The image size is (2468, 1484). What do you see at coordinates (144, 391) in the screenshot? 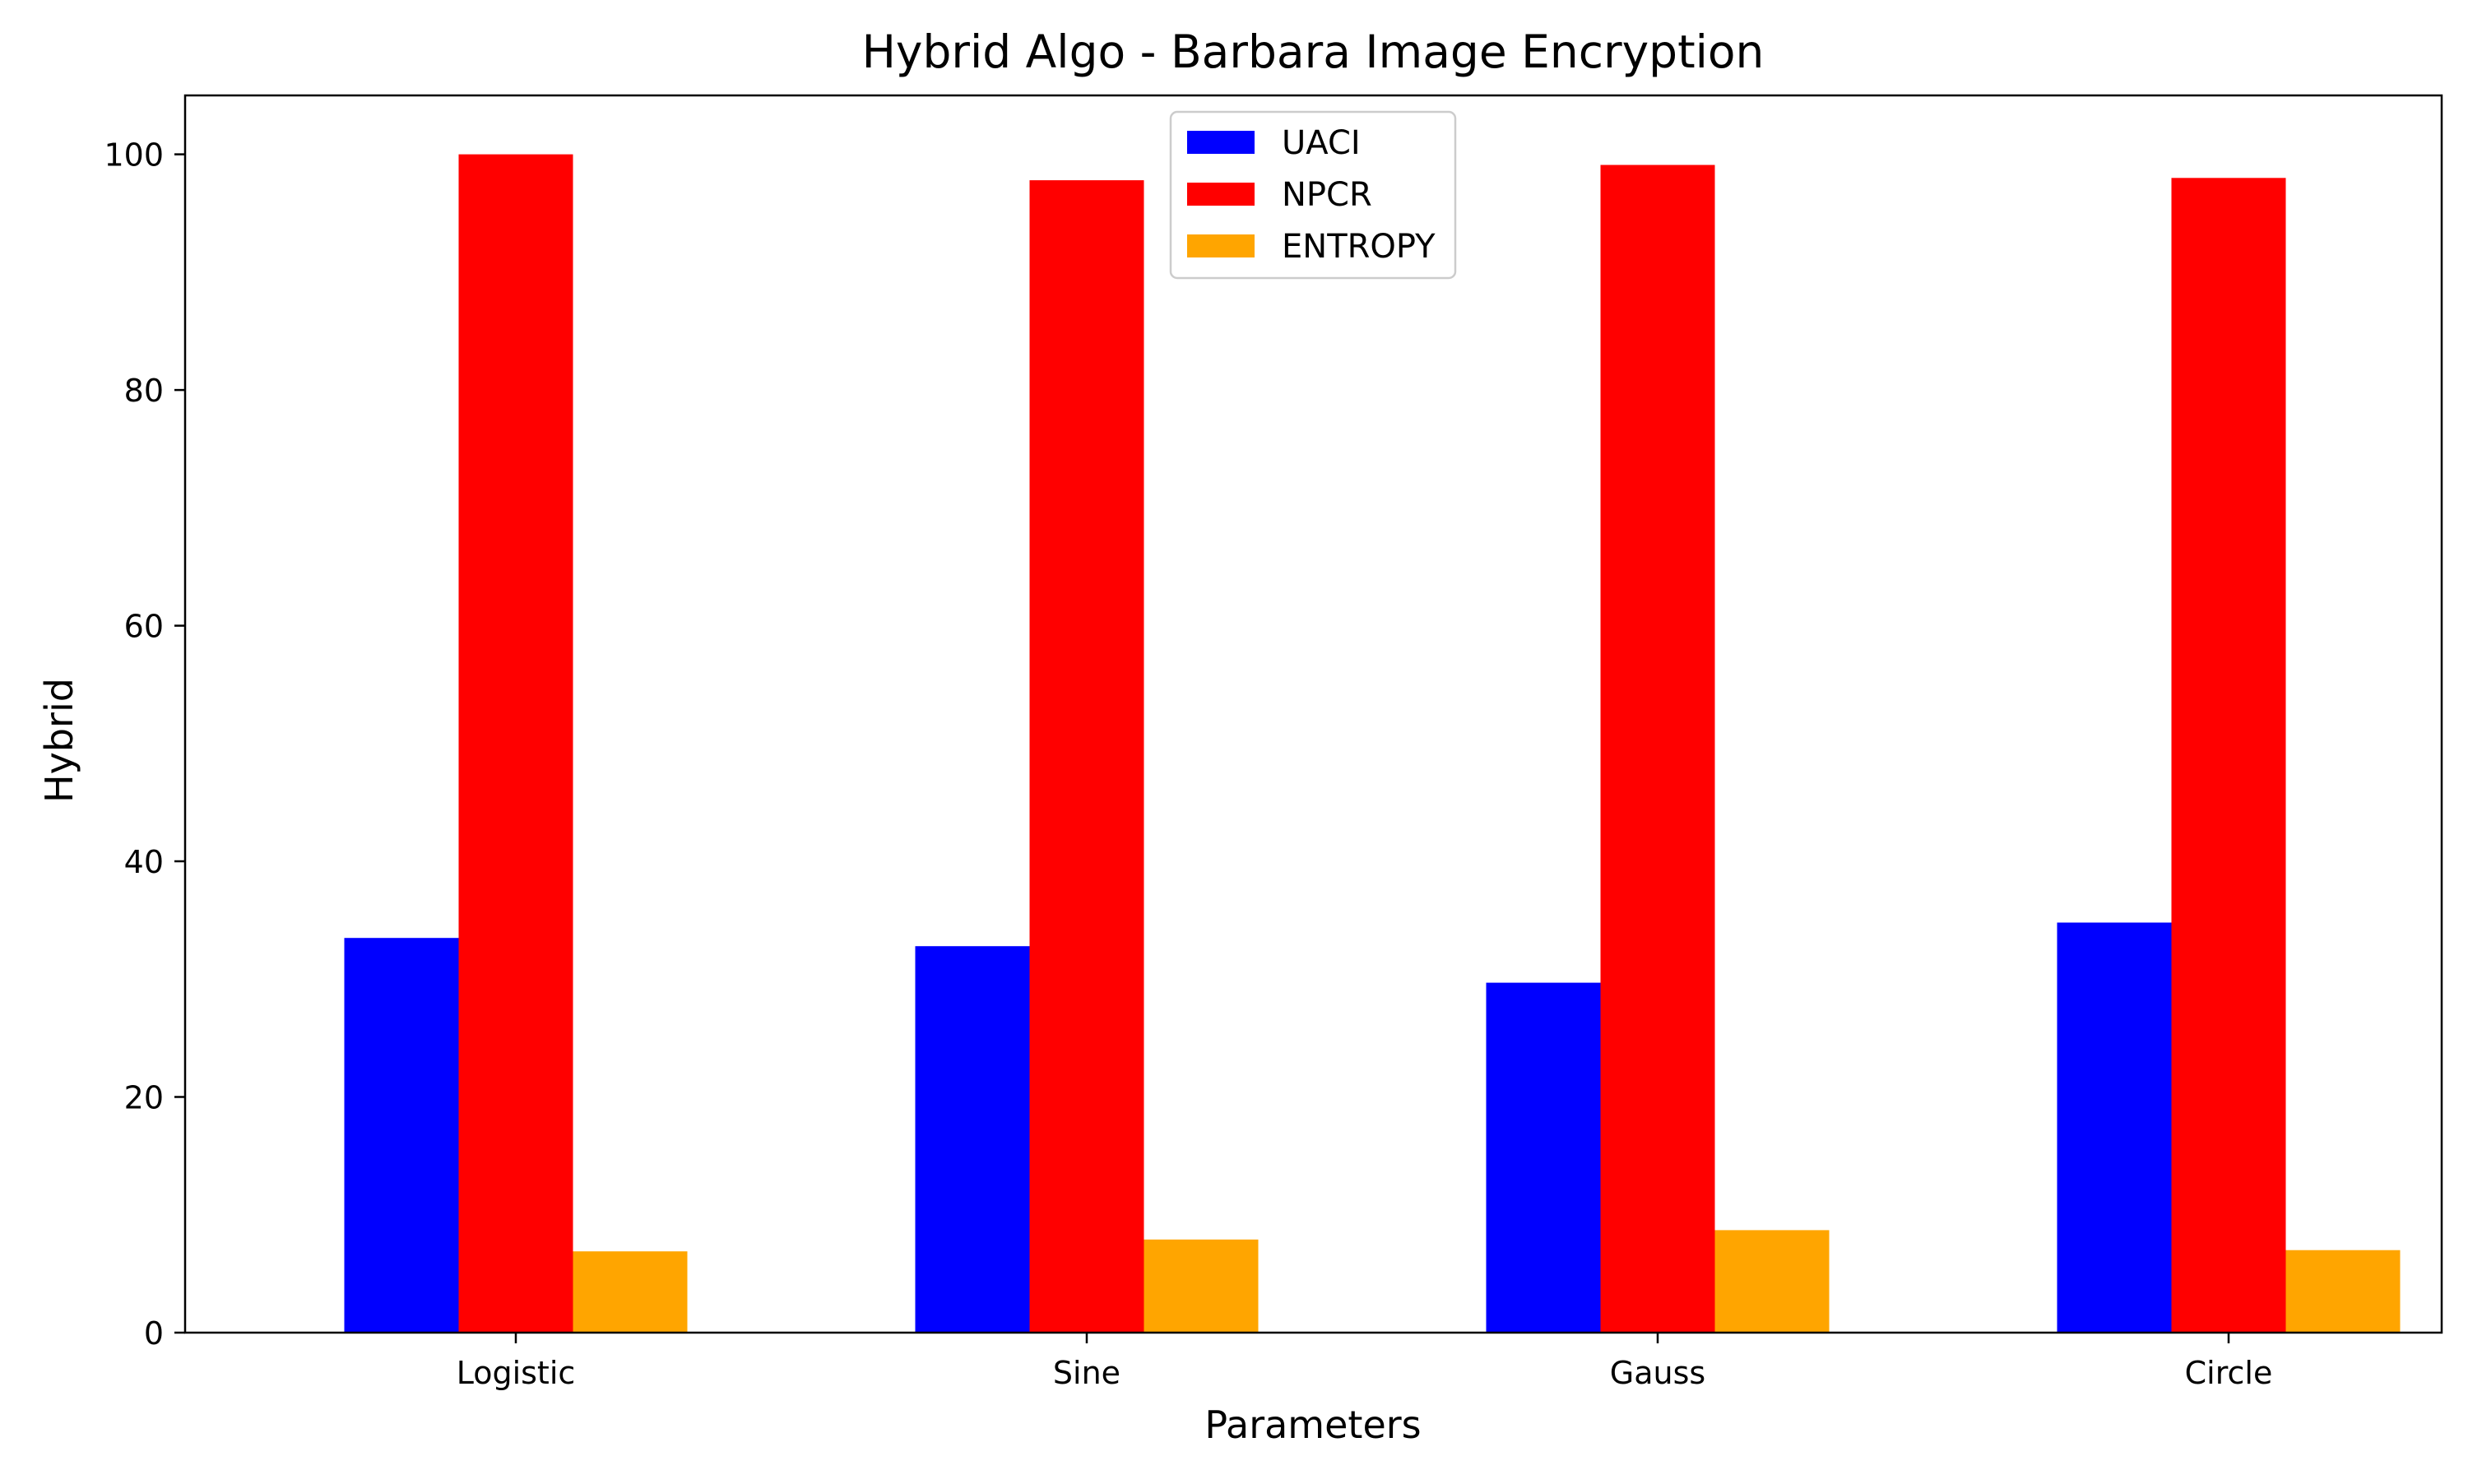
I see `y-tick-label: 80` at bounding box center [144, 391].